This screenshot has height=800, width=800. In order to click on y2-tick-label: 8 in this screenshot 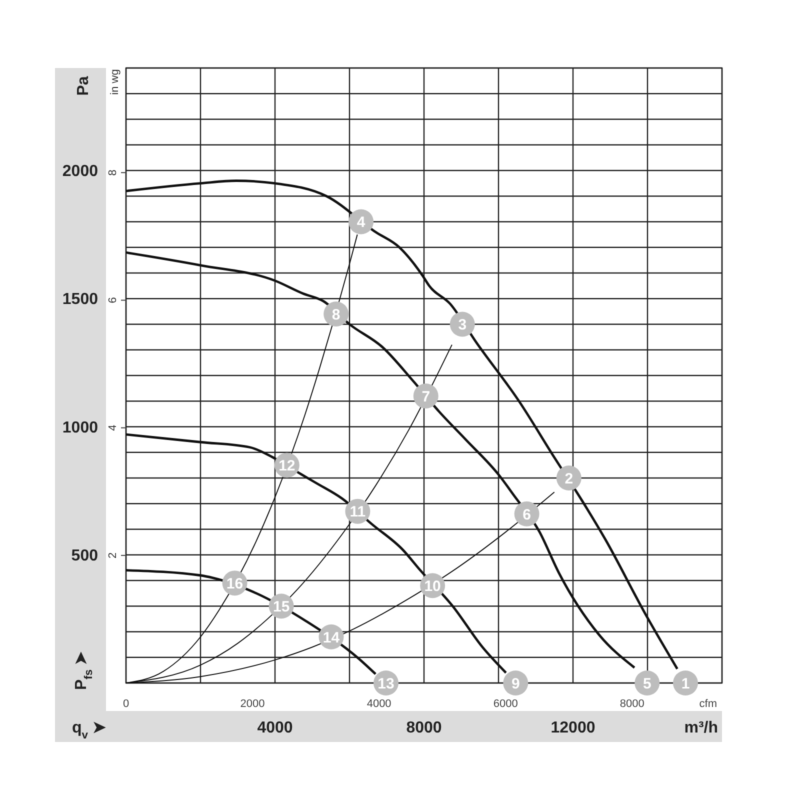, I will do `click(113, 173)`.